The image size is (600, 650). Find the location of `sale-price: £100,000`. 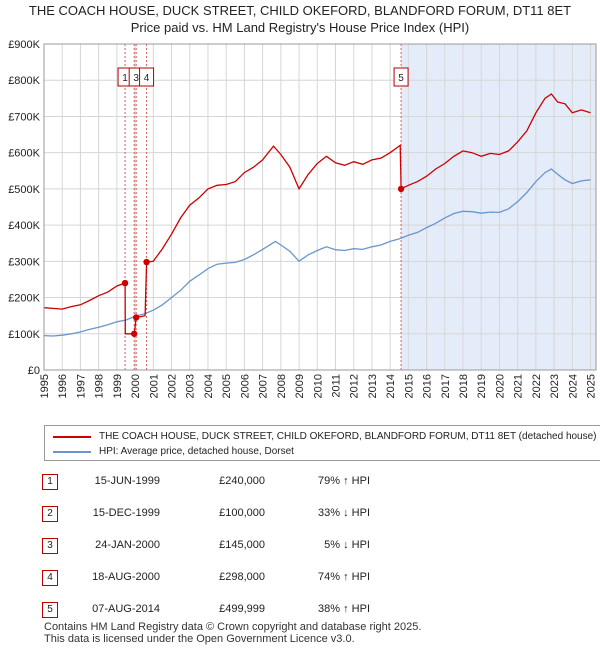

sale-price: £100,000 is located at coordinates (242, 513).